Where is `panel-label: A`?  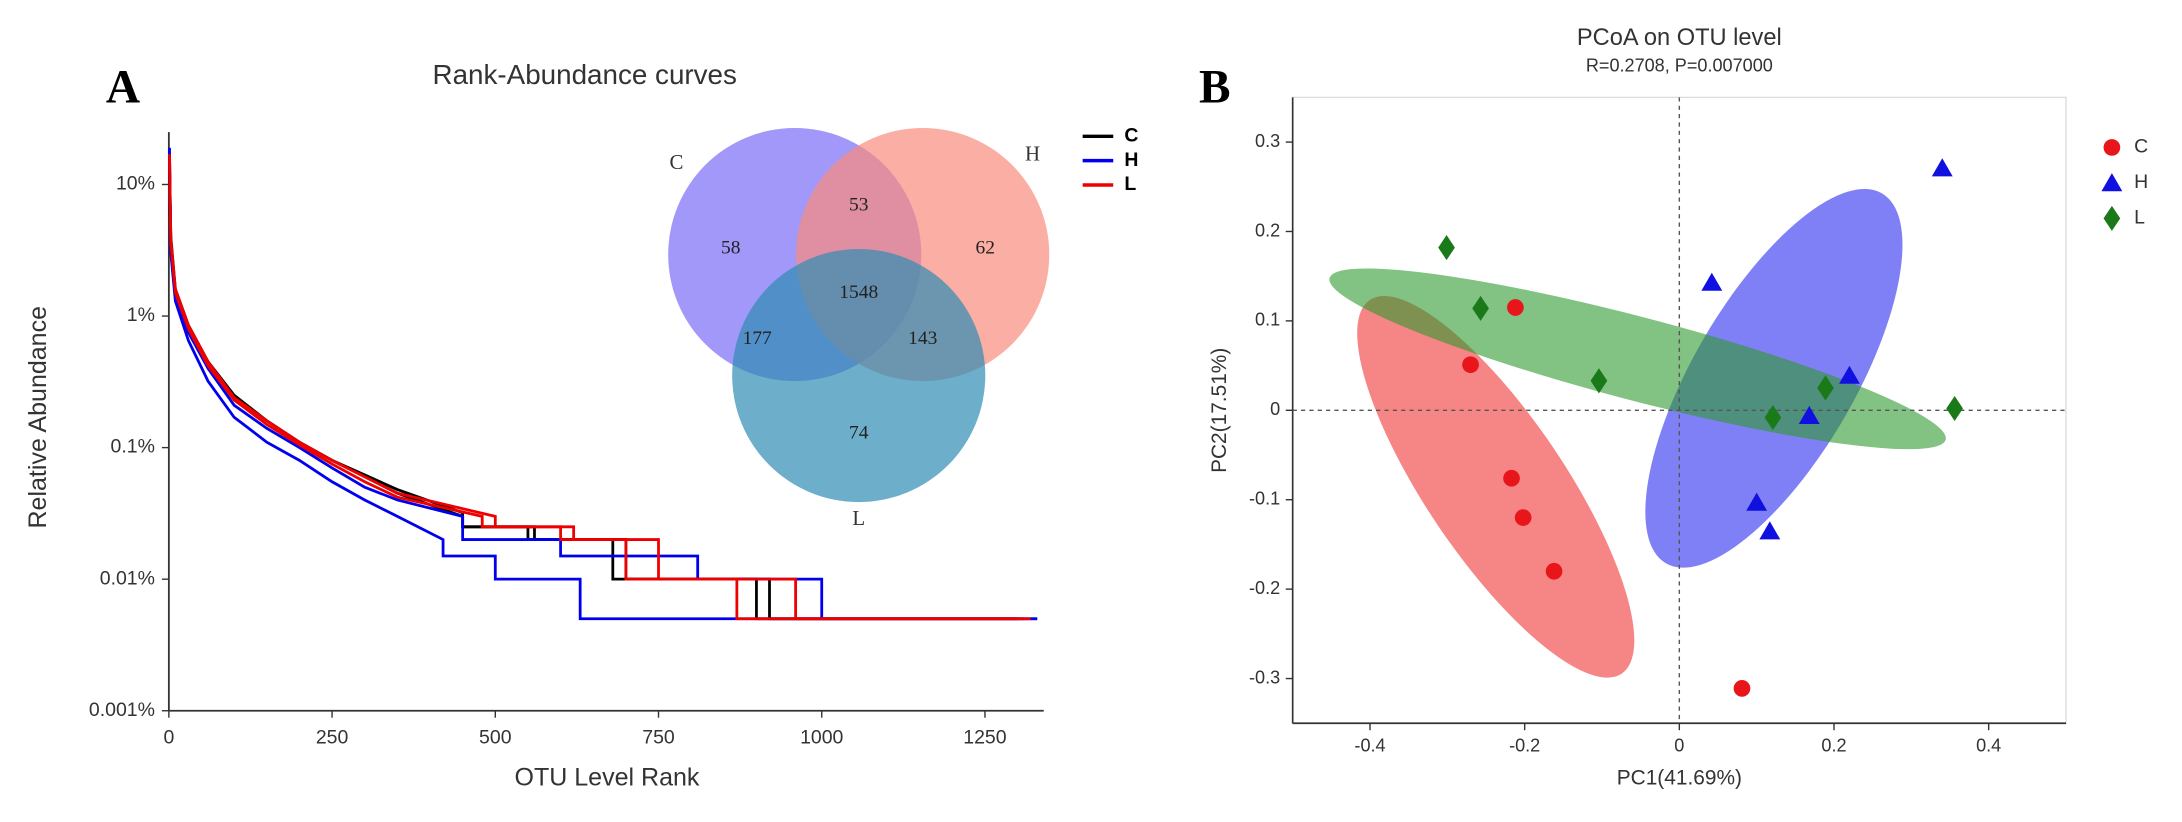 panel-label: A is located at coordinates (123, 88).